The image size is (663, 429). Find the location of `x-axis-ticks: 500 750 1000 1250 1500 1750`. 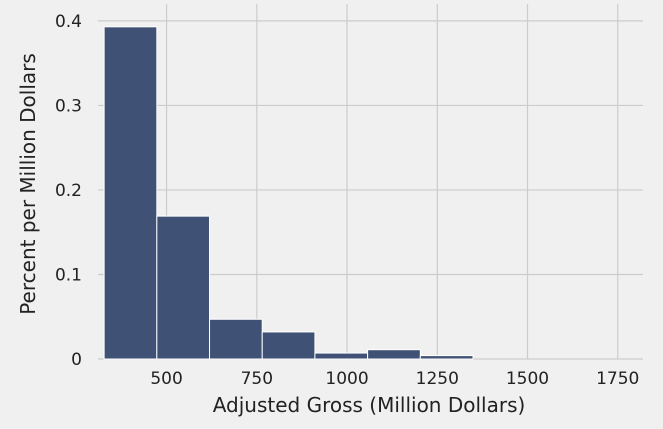

x-axis-ticks: 500 750 1000 1250 1500 1750 is located at coordinates (394, 379).